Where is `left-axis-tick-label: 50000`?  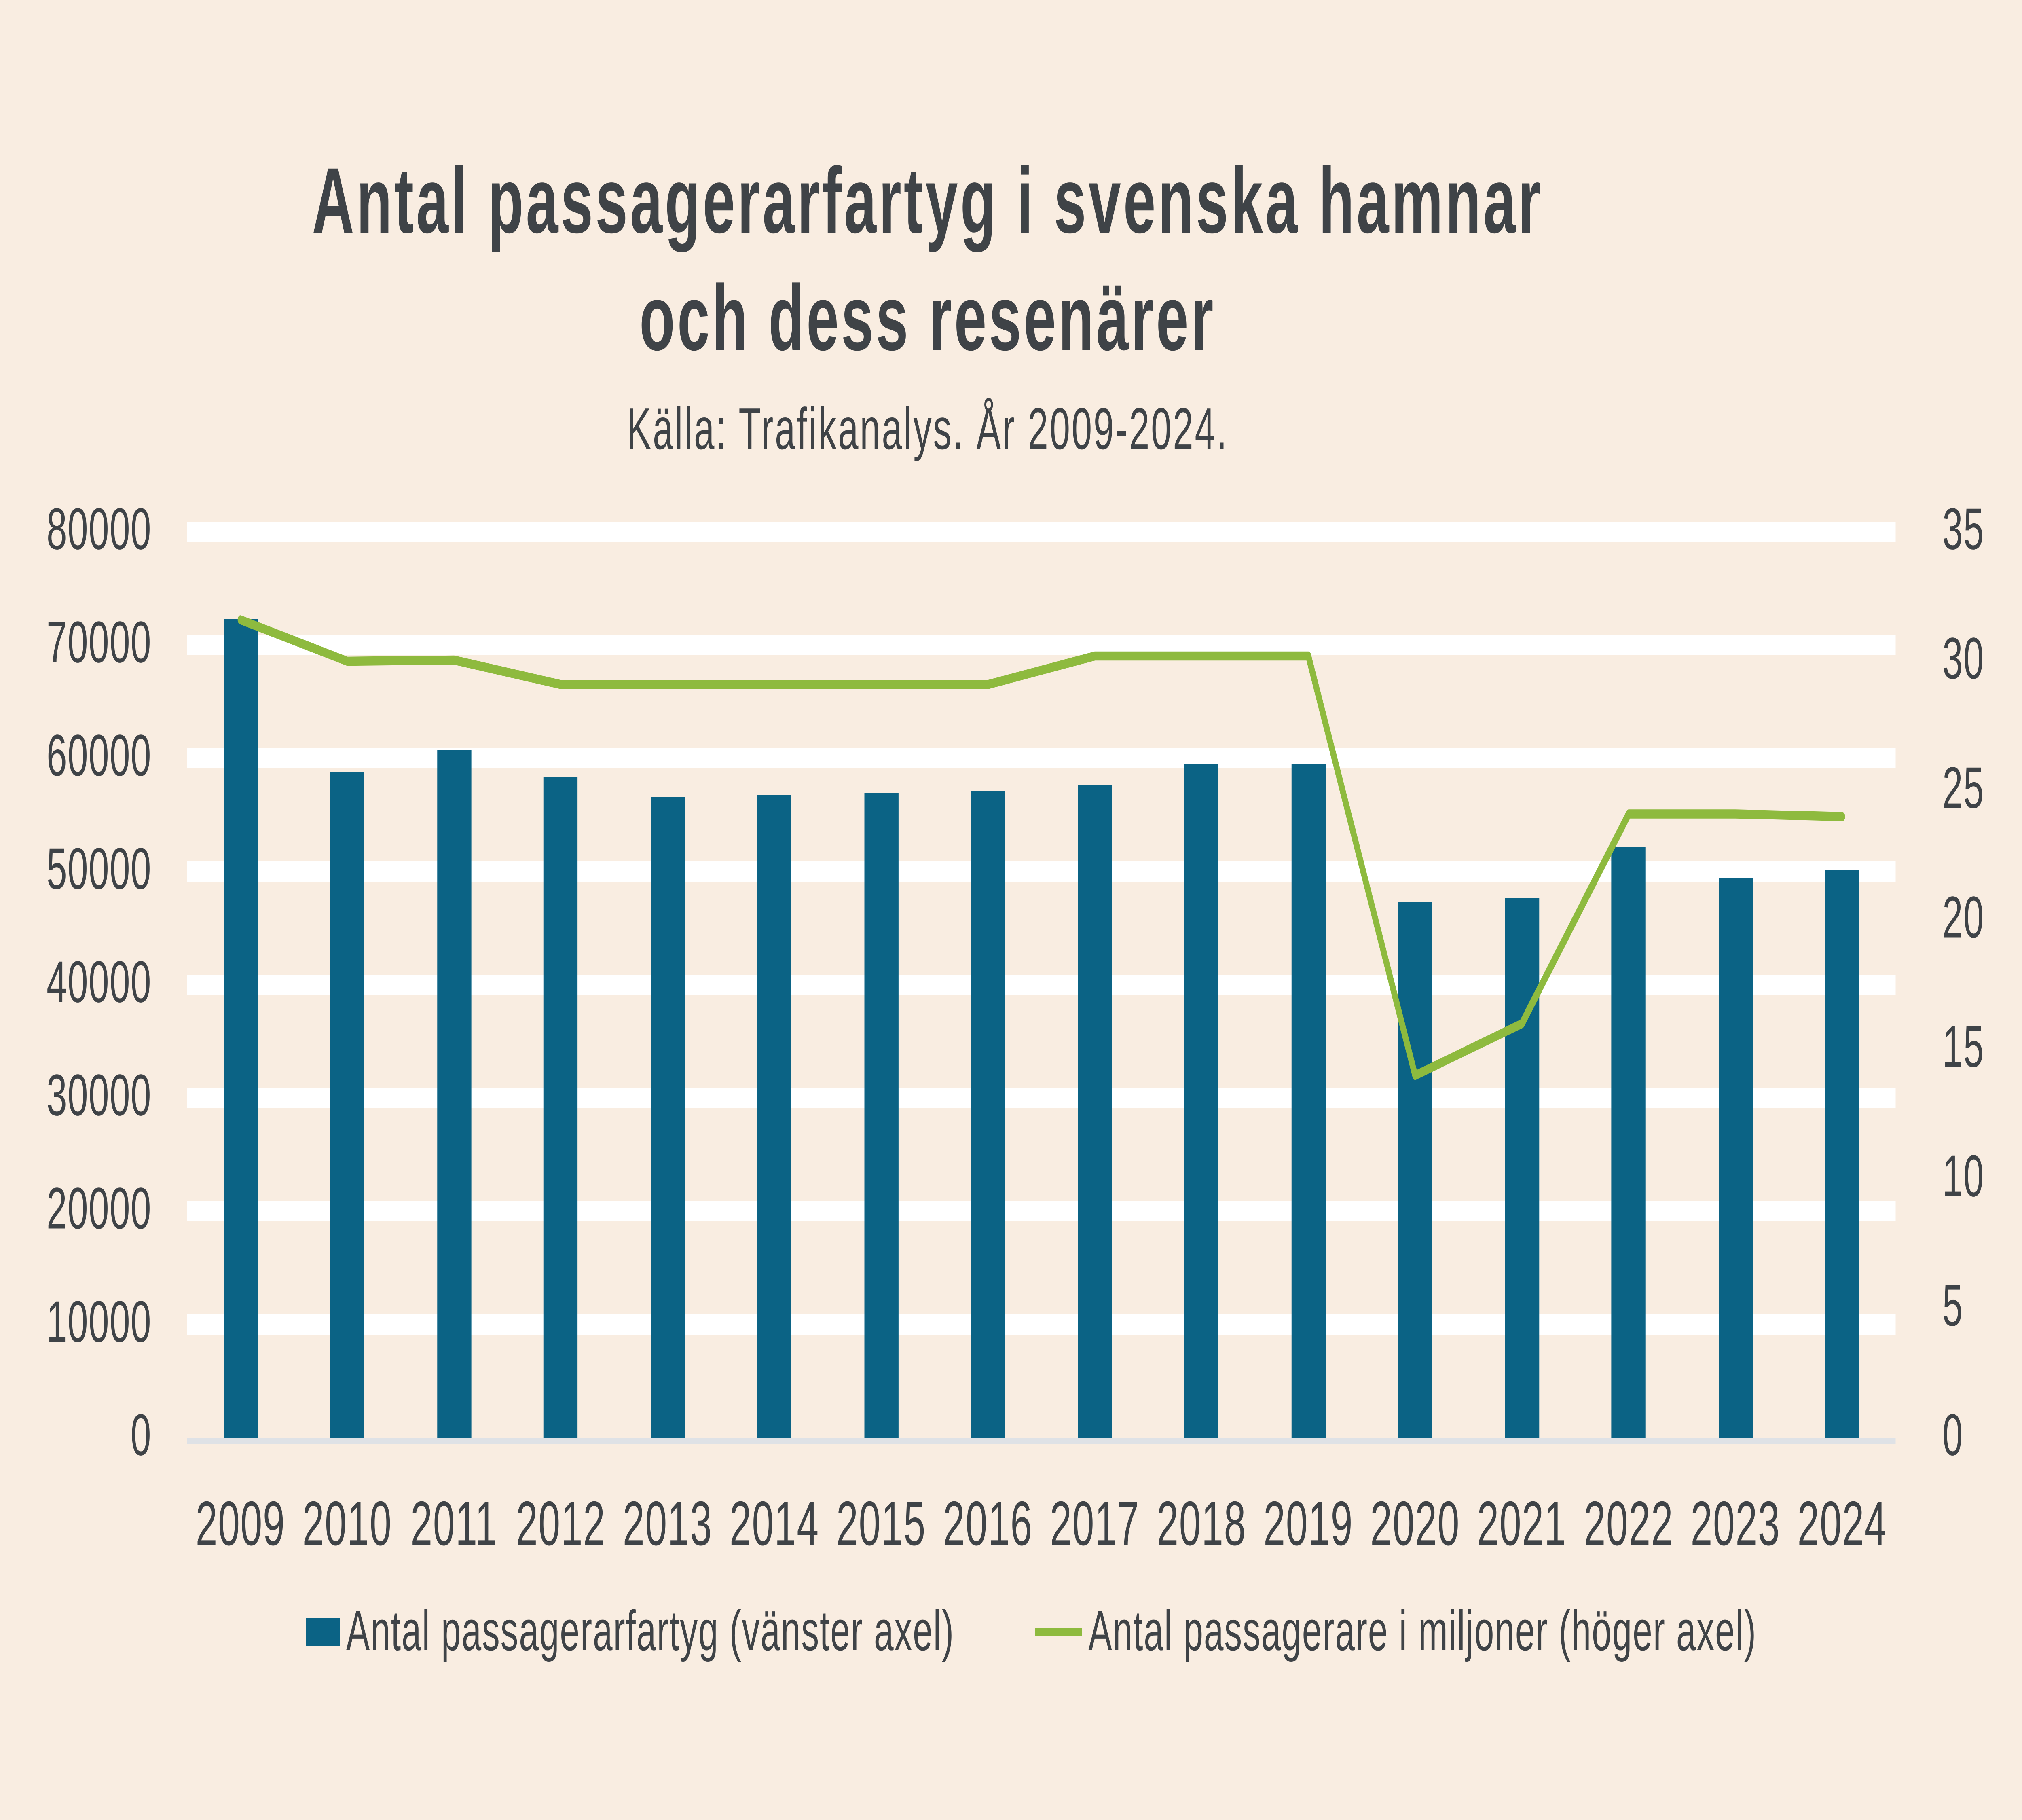 left-axis-tick-label: 50000 is located at coordinates (99, 870).